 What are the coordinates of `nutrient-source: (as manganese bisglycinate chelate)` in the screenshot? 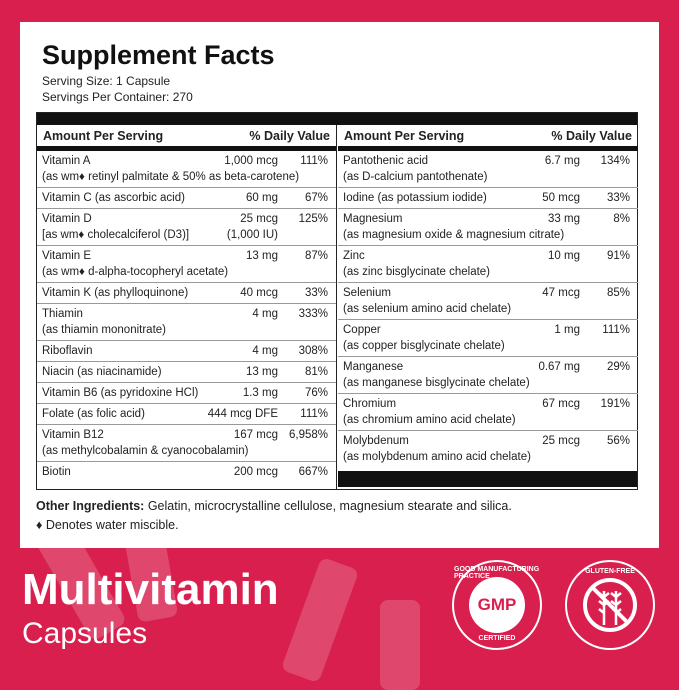 It's located at (436, 383).